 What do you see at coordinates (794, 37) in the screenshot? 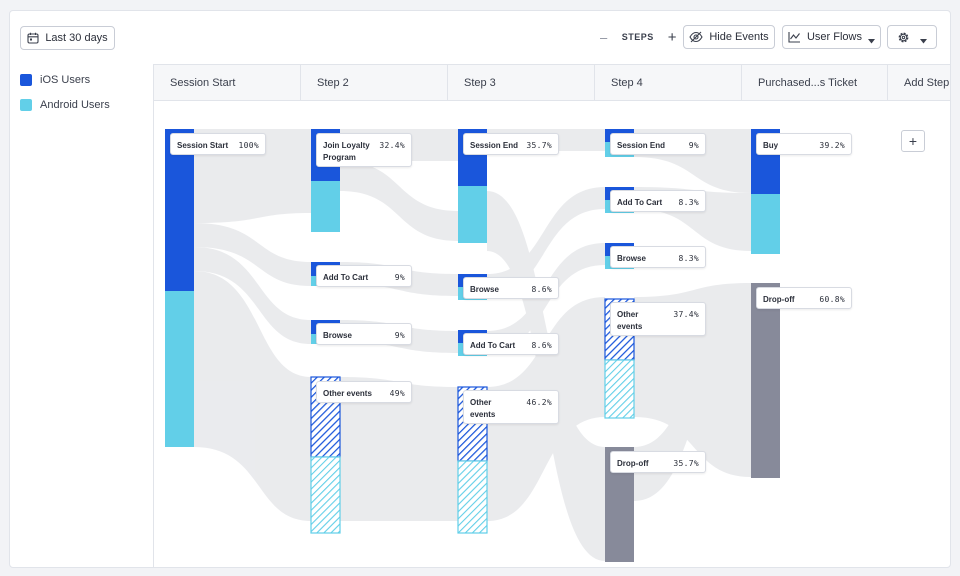
I see `flow-chart-icon` at bounding box center [794, 37].